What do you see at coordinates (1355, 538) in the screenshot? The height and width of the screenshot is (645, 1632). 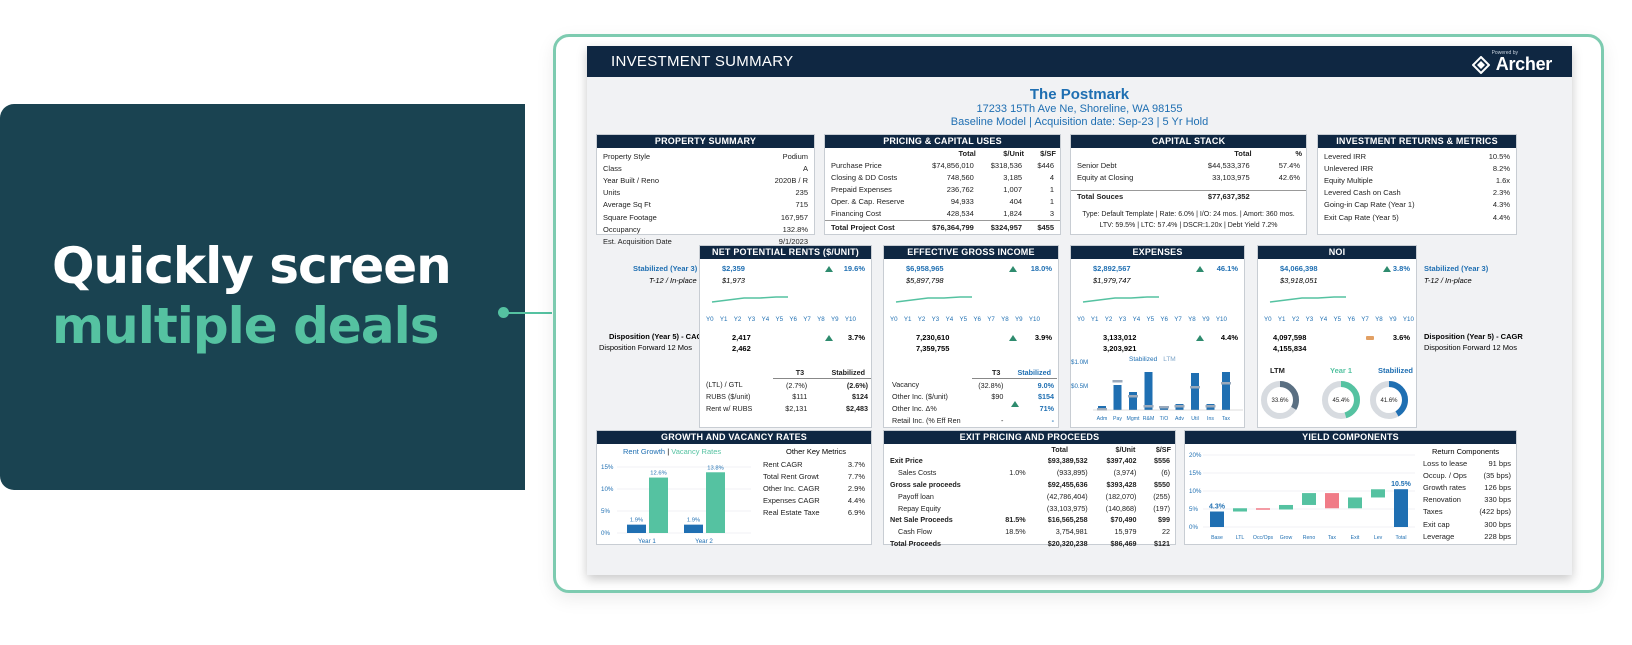 I see `x-tick: Exit` at bounding box center [1355, 538].